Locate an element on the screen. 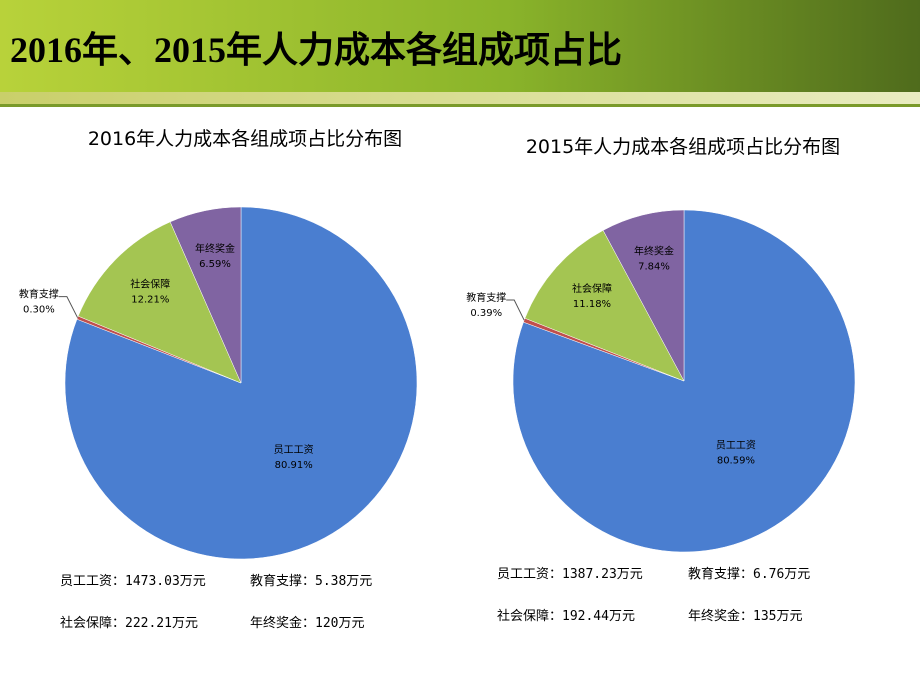 The width and height of the screenshot is (920, 690). chart-title: 2015年人力成本各组成项占比分布图 is located at coordinates (683, 147).